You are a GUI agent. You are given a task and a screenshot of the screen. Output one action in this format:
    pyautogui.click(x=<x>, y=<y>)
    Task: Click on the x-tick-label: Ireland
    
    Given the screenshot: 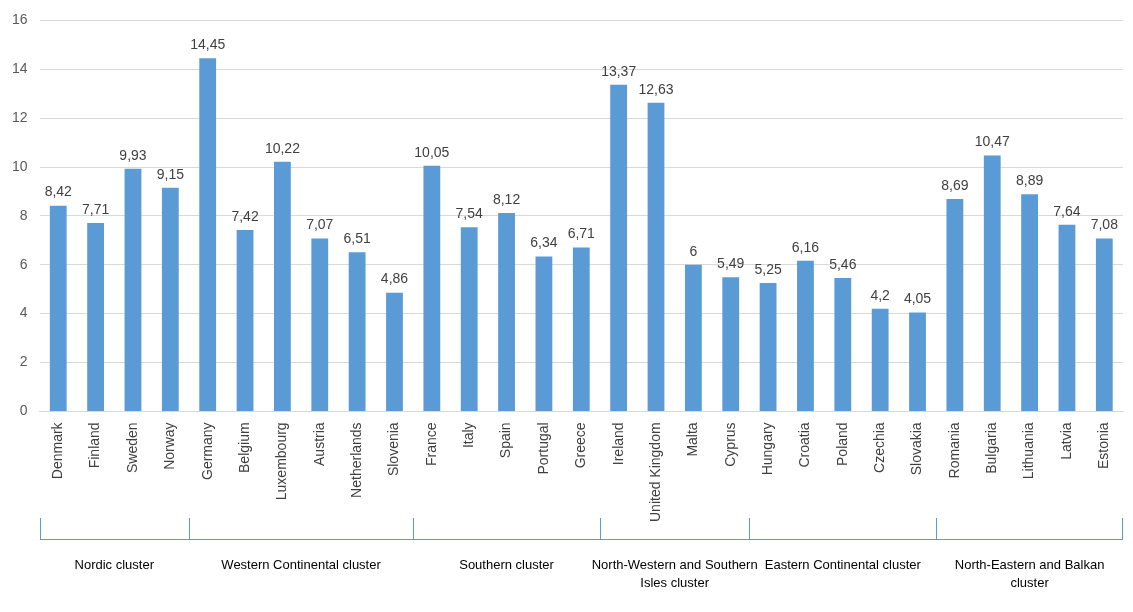 What is the action you would take?
    pyautogui.click(x=617, y=444)
    